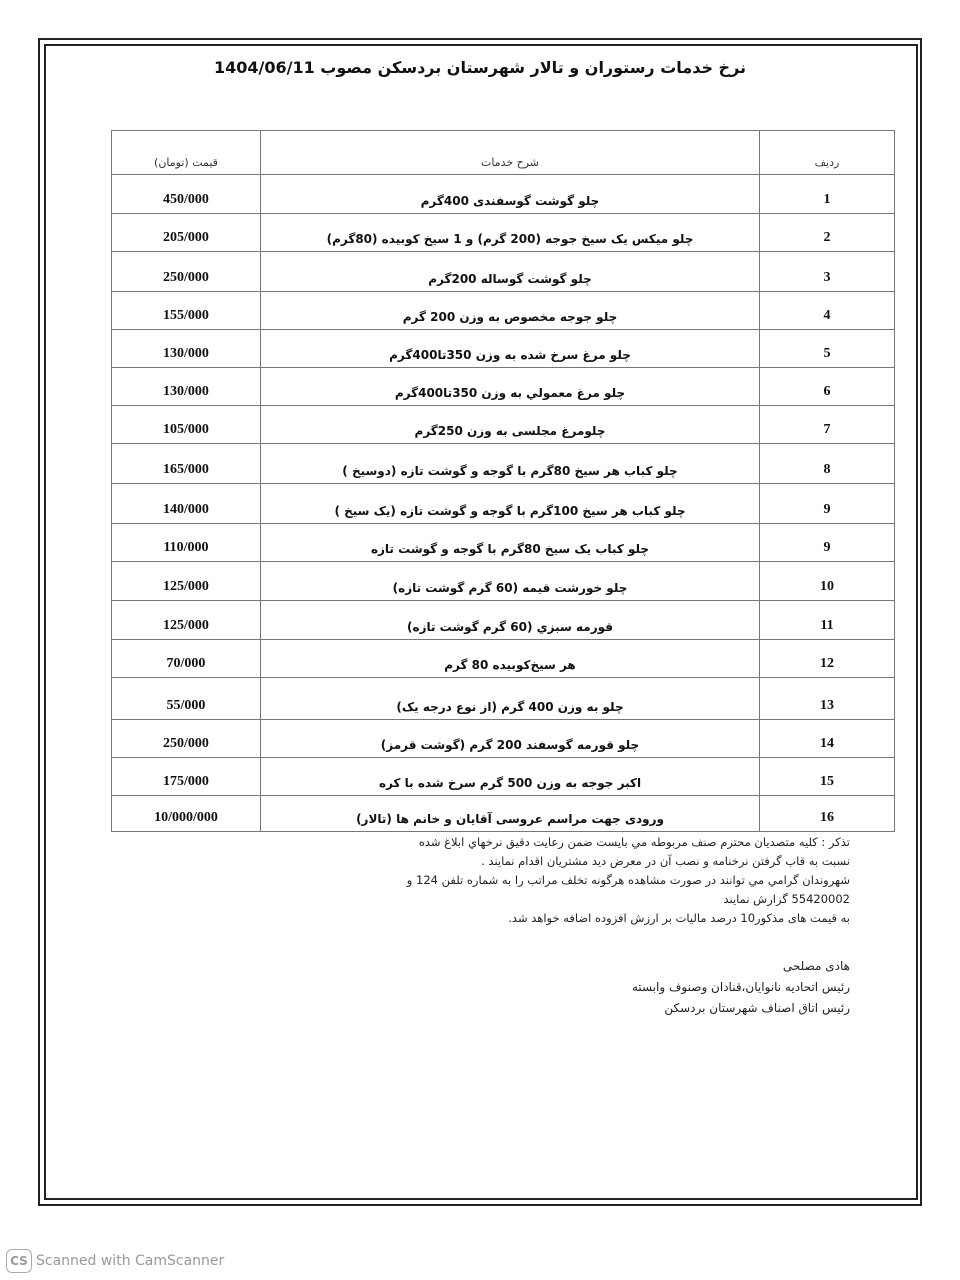 The width and height of the screenshot is (960, 1280). What do you see at coordinates (510, 271) in the screenshot?
I see `row-description: چلو گوشت گوساله 200گرم` at bounding box center [510, 271].